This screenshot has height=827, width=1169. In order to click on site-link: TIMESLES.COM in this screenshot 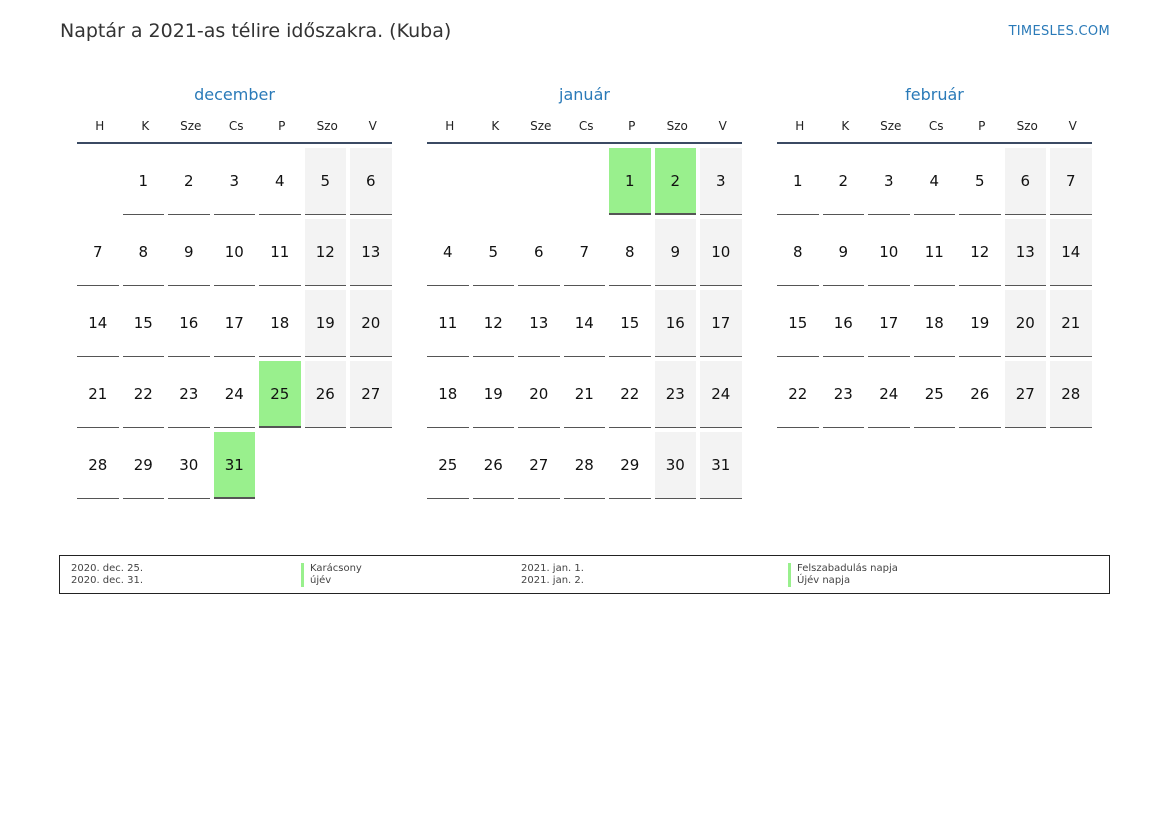, I will do `click(1059, 31)`.